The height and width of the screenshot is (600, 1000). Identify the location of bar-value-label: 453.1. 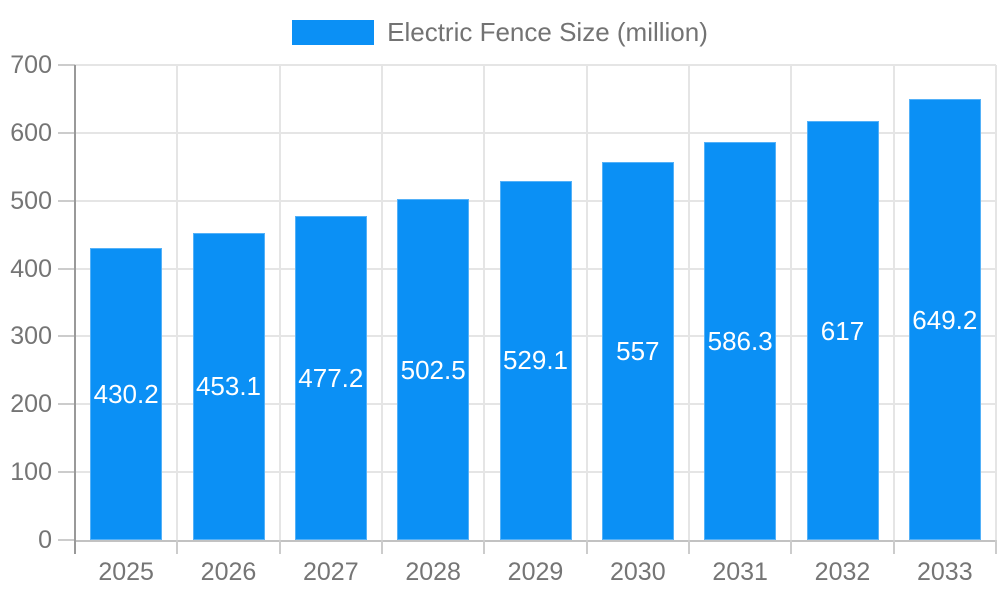
(228, 386).